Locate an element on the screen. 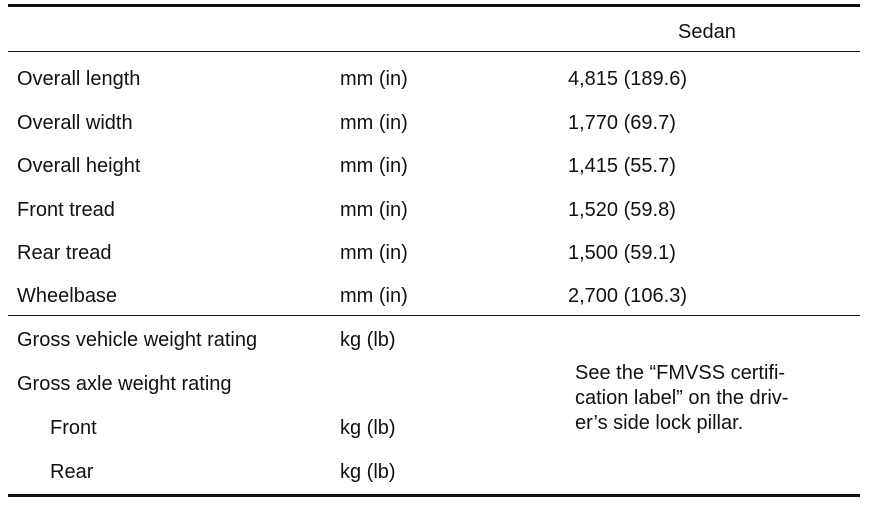 This screenshot has width=880, height=506. row-name-gvwr: Gross vehicle weight rating is located at coordinates (137, 340).